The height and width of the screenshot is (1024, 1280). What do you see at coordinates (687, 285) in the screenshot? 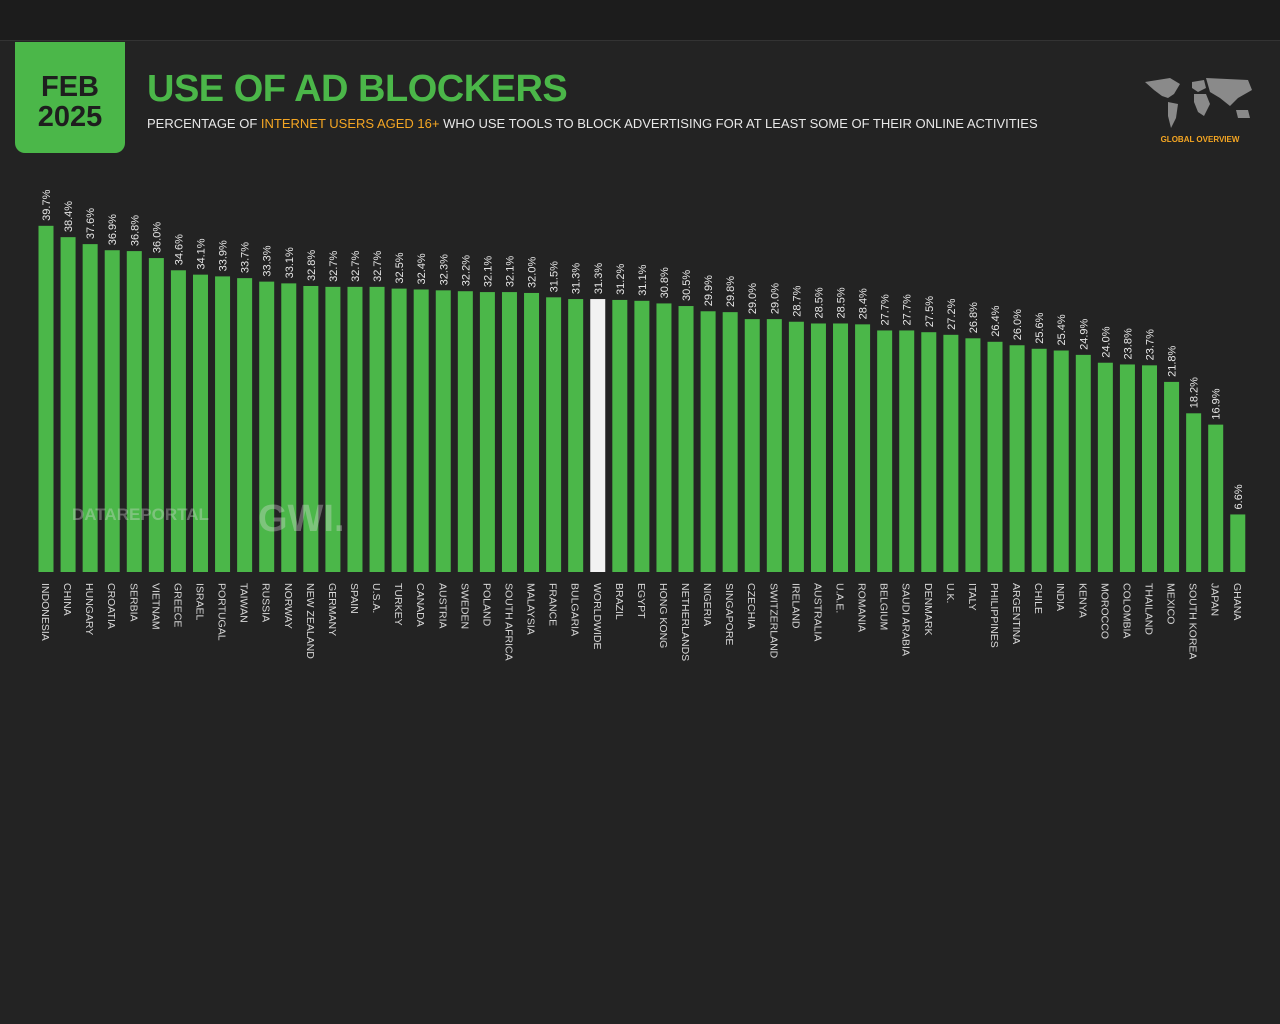
I see `value-label: 30.5%` at bounding box center [687, 285].